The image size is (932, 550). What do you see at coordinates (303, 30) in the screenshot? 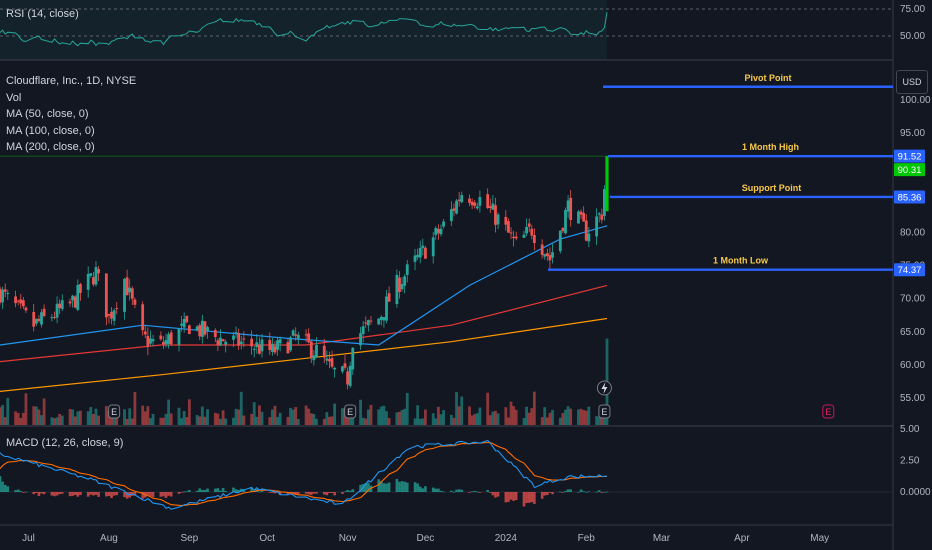
I see `rsi-shaded-band` at bounding box center [303, 30].